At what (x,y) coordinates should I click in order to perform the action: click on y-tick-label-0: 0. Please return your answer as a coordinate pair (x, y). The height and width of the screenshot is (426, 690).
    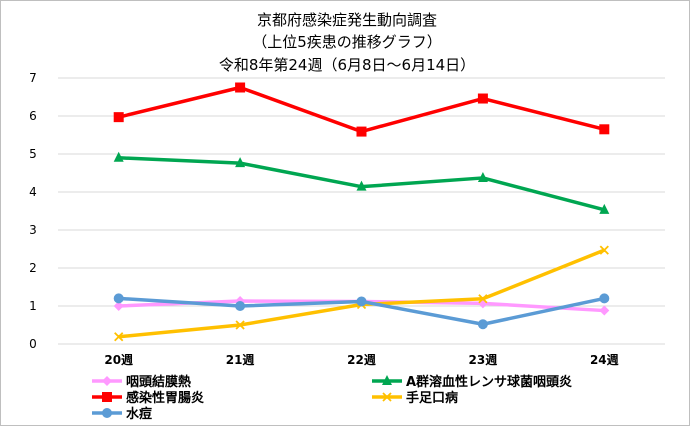
    Looking at the image, I should click on (33, 344).